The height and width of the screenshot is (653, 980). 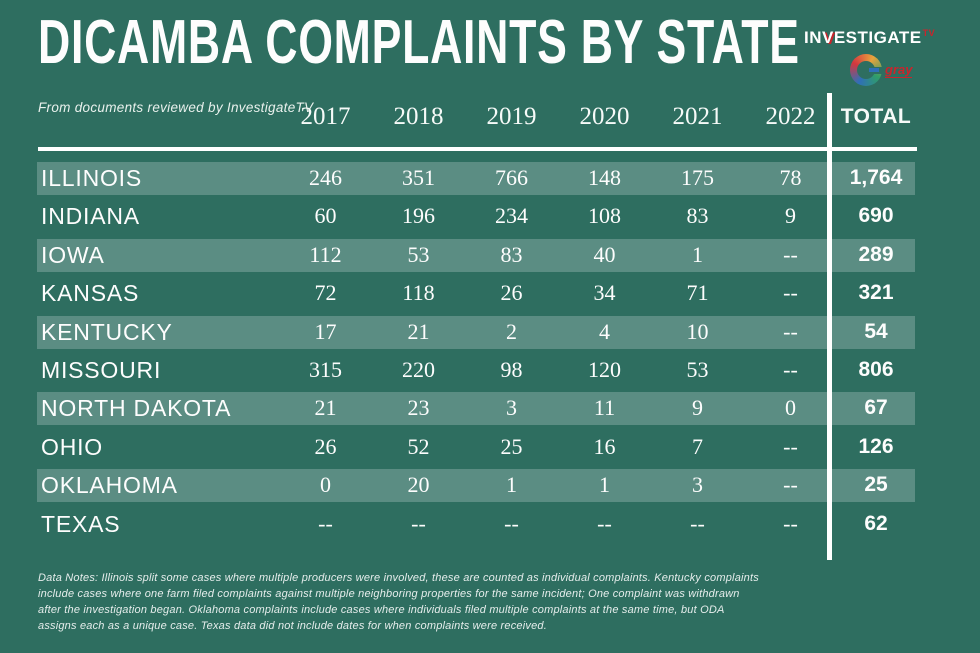 What do you see at coordinates (136, 408) in the screenshot?
I see `state-name: NORTH DAKOTA` at bounding box center [136, 408].